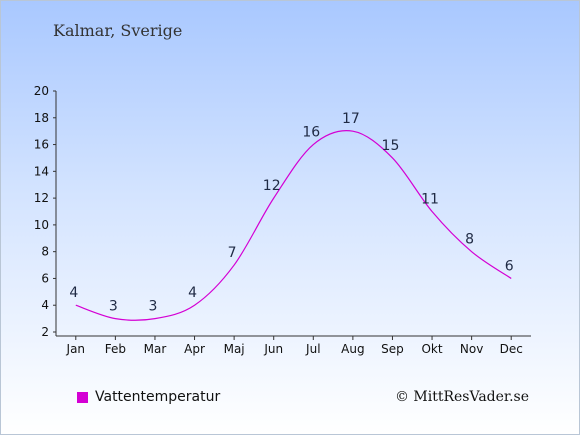 The height and width of the screenshot is (435, 580). What do you see at coordinates (351, 119) in the screenshot?
I see `data-label: 17` at bounding box center [351, 119].